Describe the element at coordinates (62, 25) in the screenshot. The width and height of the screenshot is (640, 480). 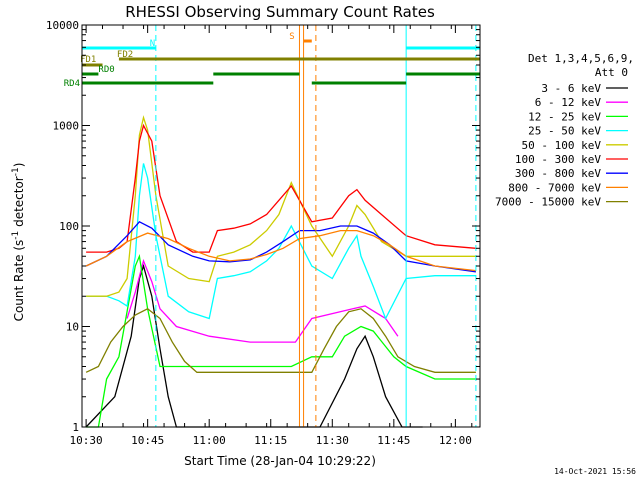
I see `y-tick-label: 10000` at that location.